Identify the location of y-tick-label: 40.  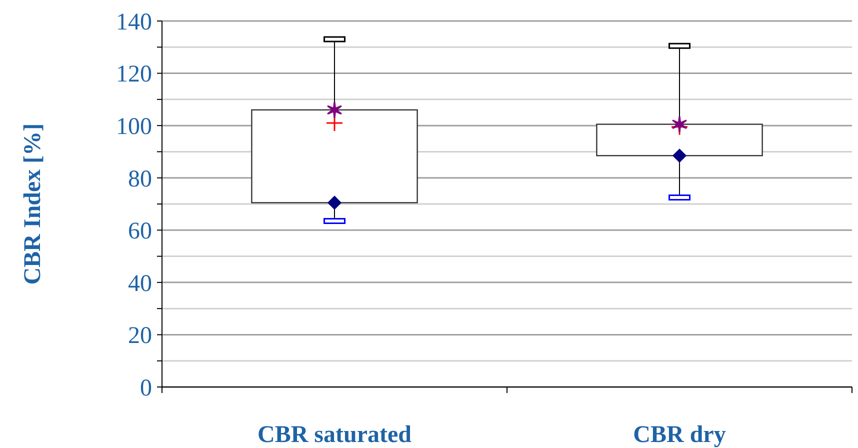
(140, 283).